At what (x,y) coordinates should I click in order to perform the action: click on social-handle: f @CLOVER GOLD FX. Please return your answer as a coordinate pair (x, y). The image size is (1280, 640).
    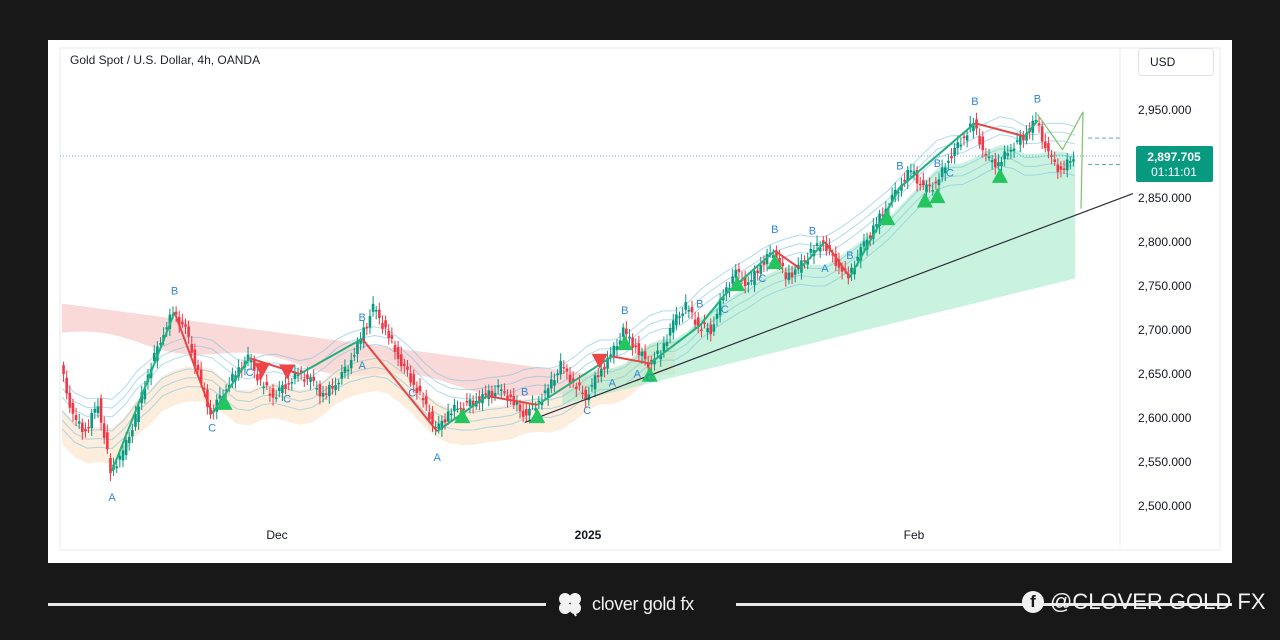
    Looking at the image, I should click on (1144, 602).